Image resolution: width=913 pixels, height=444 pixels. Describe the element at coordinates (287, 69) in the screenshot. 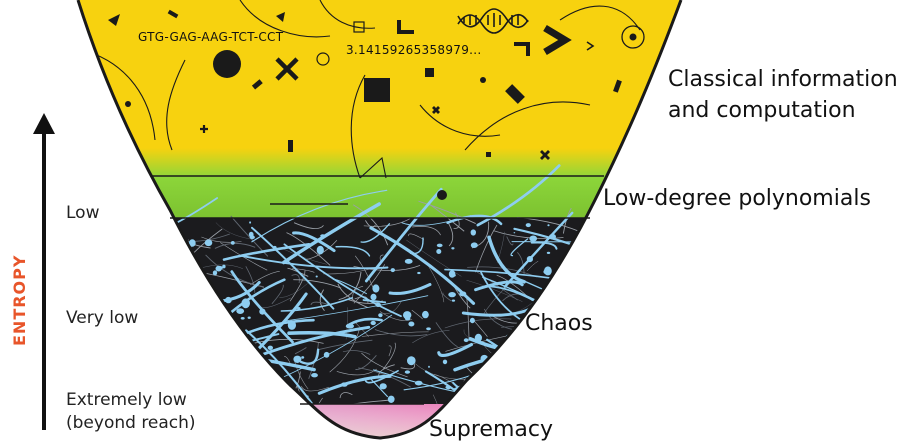

I see `cross-icon` at that location.